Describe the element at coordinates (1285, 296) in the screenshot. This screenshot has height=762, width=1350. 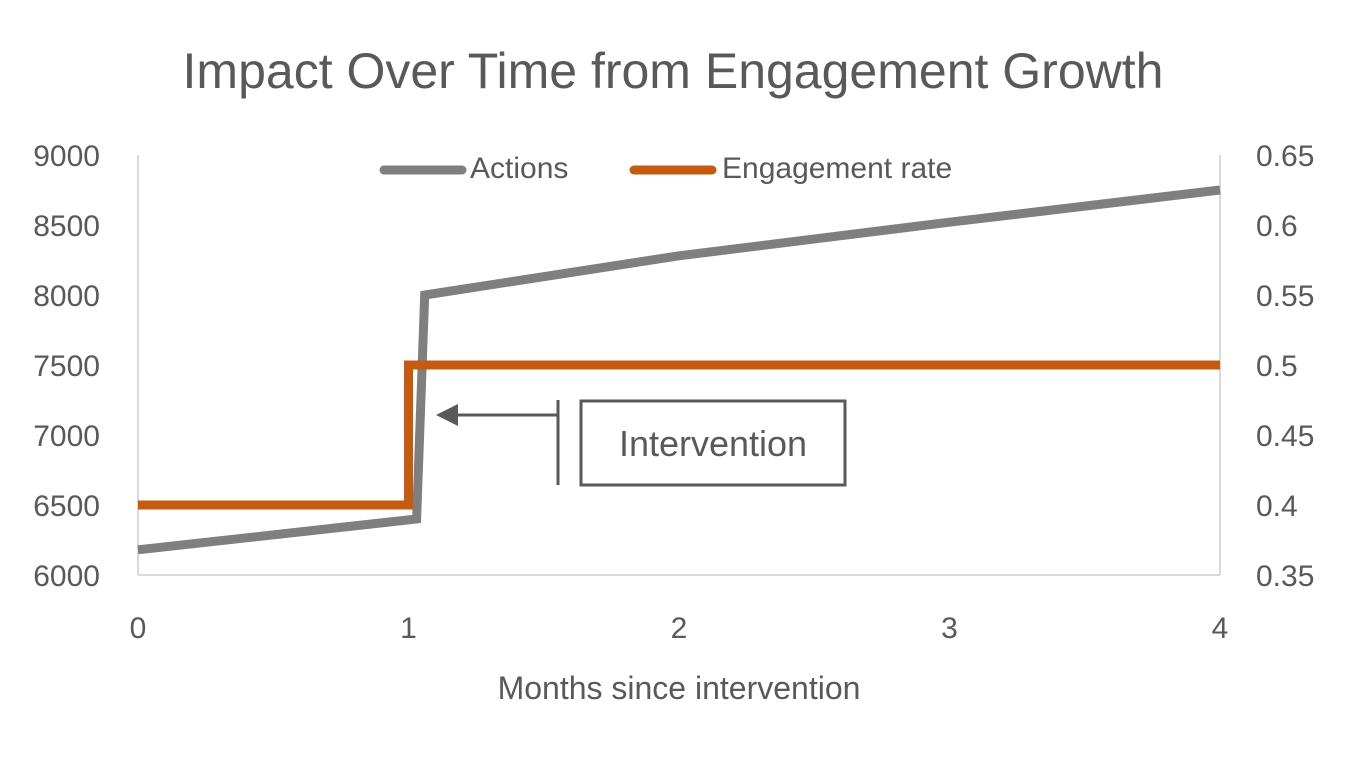
I see `y2-tick-label: 0.55` at that location.